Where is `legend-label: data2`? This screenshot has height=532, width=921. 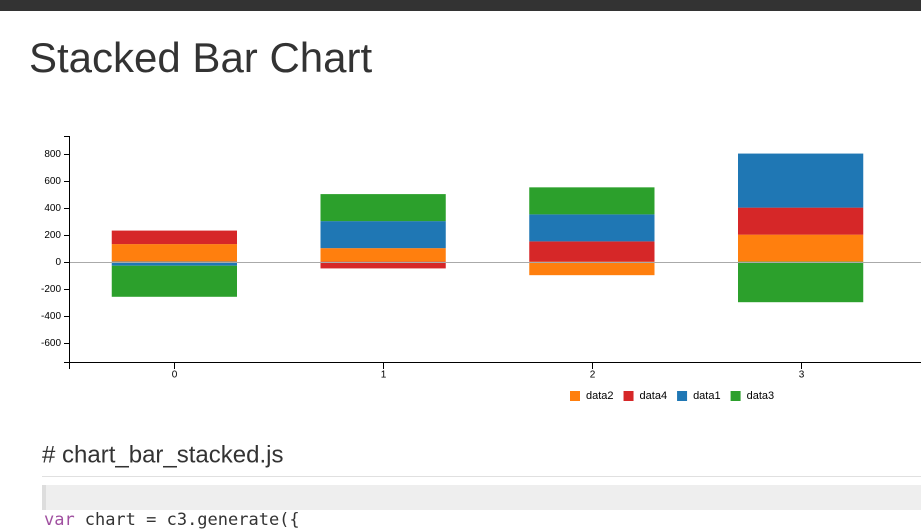
legend-label: data2 is located at coordinates (600, 396).